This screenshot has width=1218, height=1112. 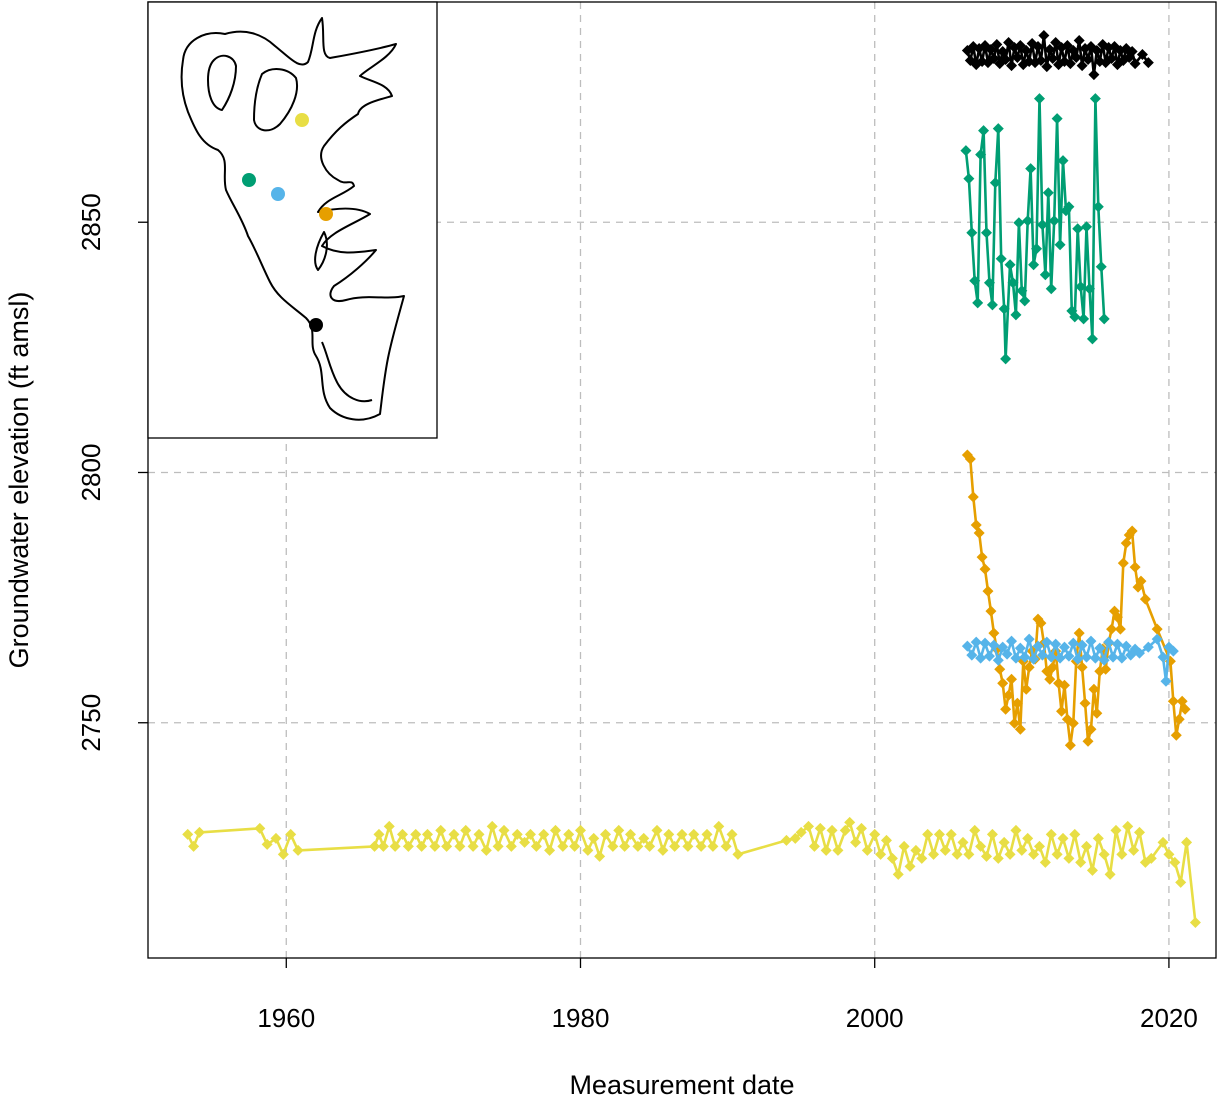 I want to click on y-tick-label: 2800, so click(x=91, y=473).